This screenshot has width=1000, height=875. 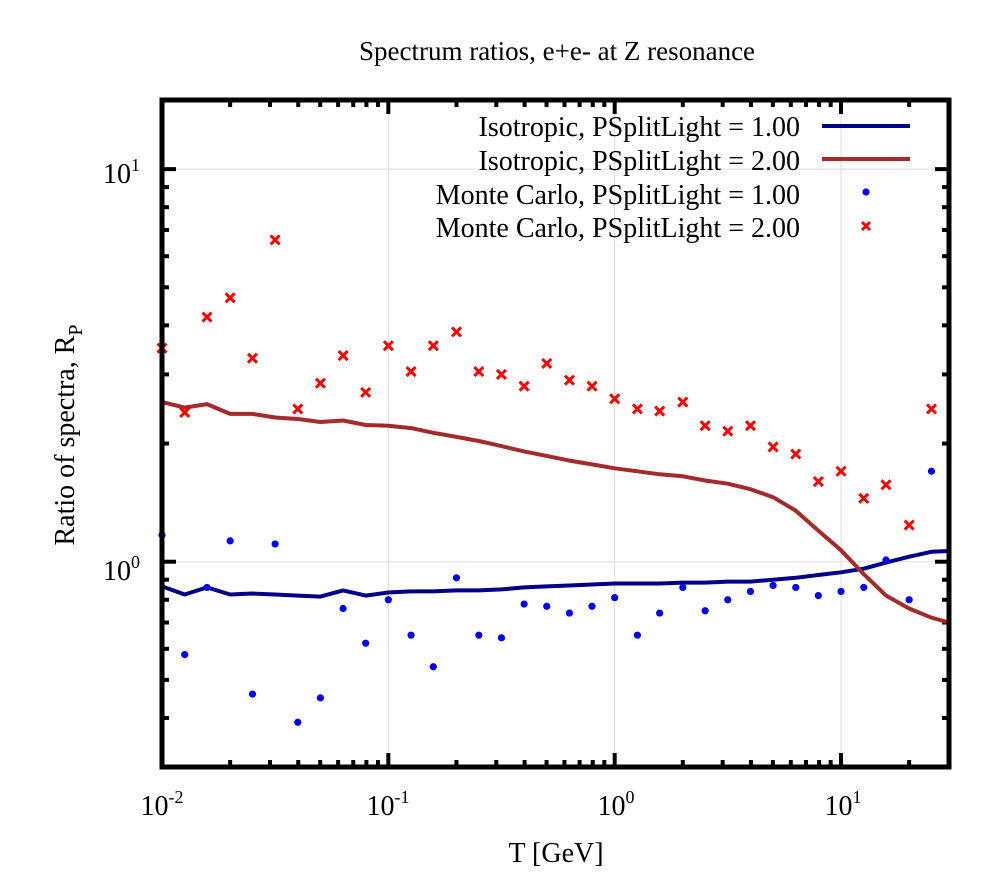 I want to click on x-tick-label: 10⁰, so click(x=616, y=804).